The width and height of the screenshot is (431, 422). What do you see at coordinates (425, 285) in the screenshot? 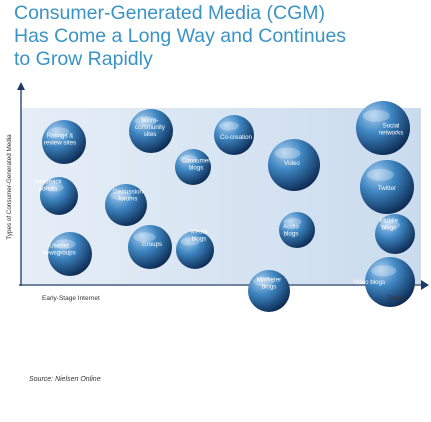
I see `x-axis-arrow` at bounding box center [425, 285].